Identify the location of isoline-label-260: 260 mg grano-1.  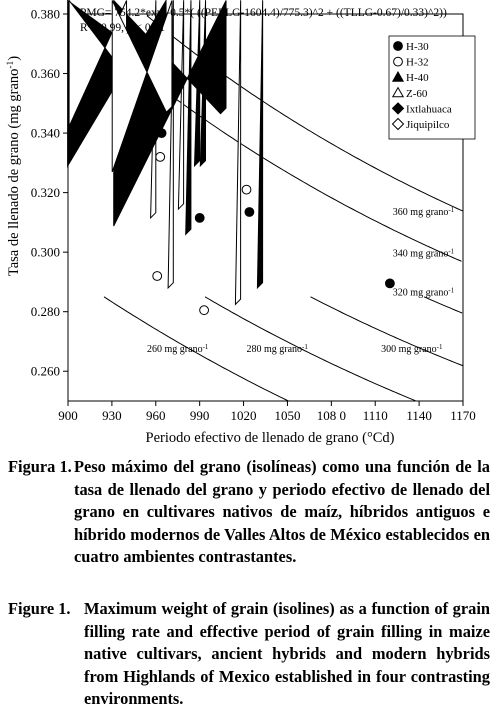
(178, 349).